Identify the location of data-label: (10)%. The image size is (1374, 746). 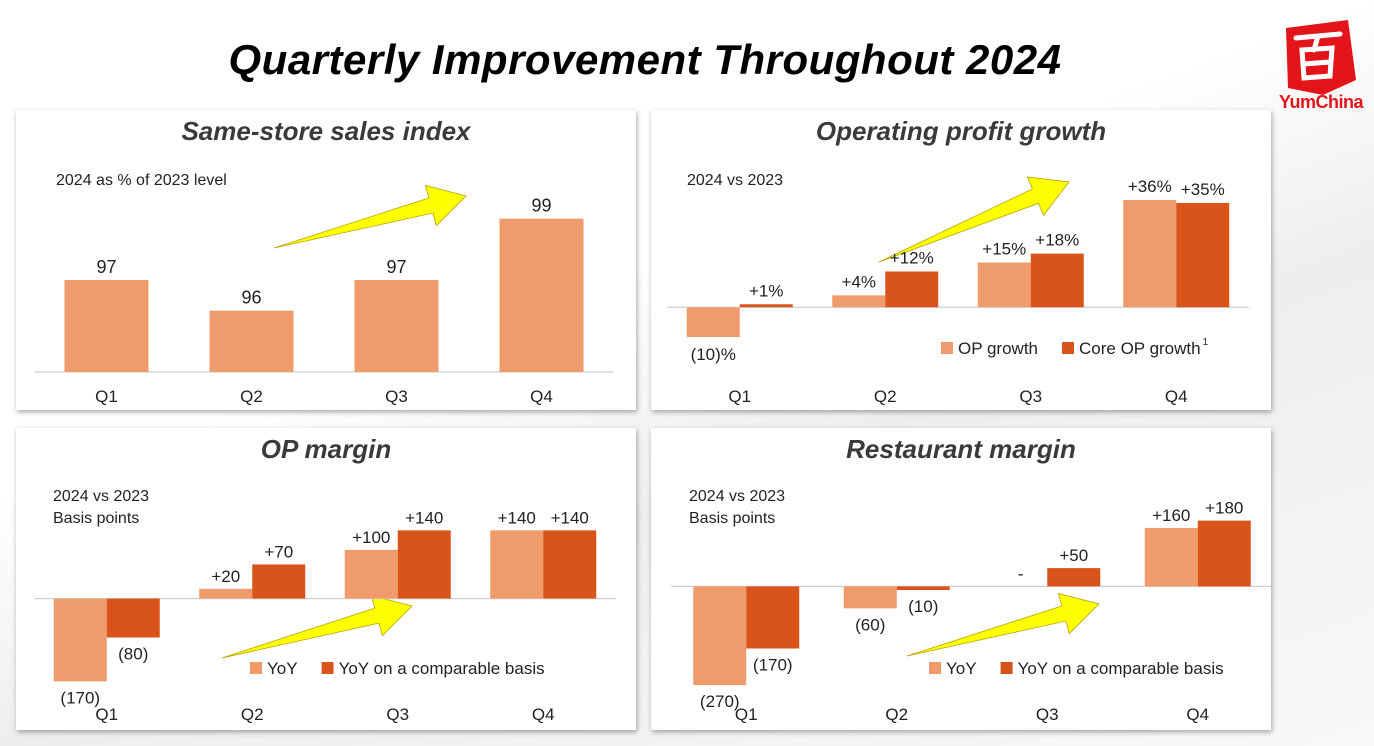
(713, 354).